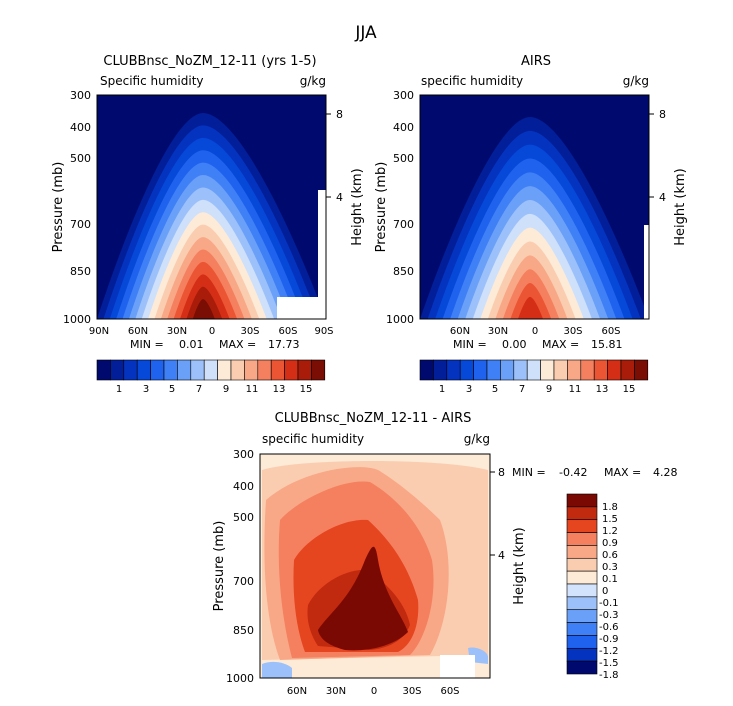 The height and width of the screenshot is (706, 733). What do you see at coordinates (609, 663) in the screenshot?
I see `colorbar-label: -1.5` at bounding box center [609, 663].